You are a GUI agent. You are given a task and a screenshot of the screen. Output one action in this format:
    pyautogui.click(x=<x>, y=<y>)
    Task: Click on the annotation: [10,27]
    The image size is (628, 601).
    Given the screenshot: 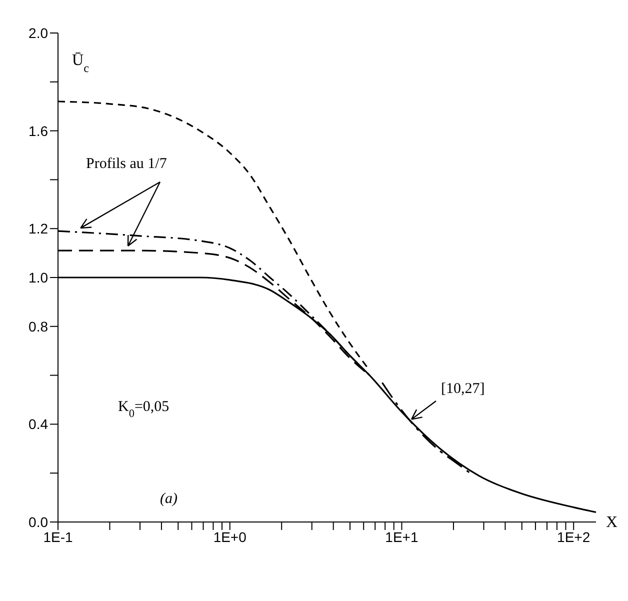 What is the action you would take?
    pyautogui.click(x=463, y=389)
    